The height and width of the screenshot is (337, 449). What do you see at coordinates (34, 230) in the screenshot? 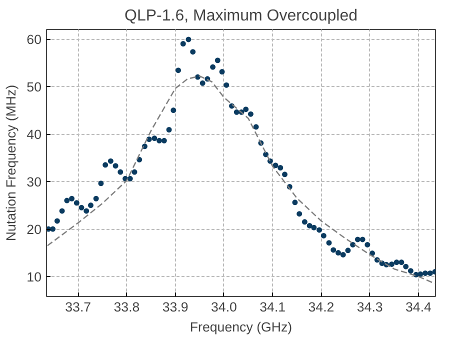
I see `y-tick-label: 20` at bounding box center [34, 230].